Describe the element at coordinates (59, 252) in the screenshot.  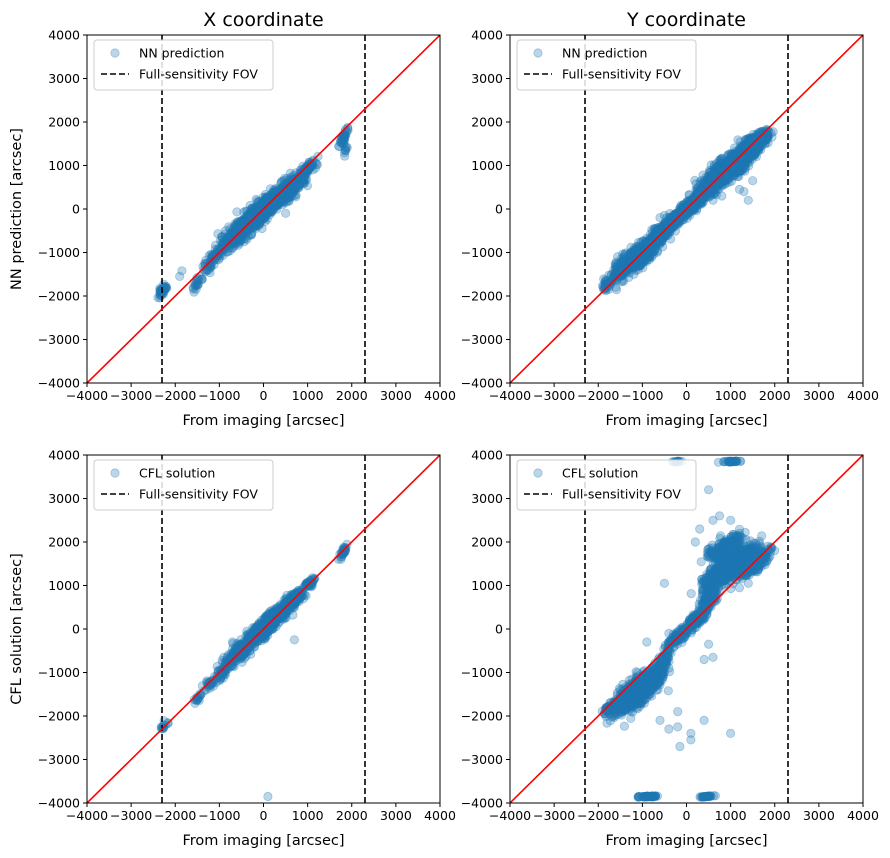
I see `y-tick-label: −1000` at that location.